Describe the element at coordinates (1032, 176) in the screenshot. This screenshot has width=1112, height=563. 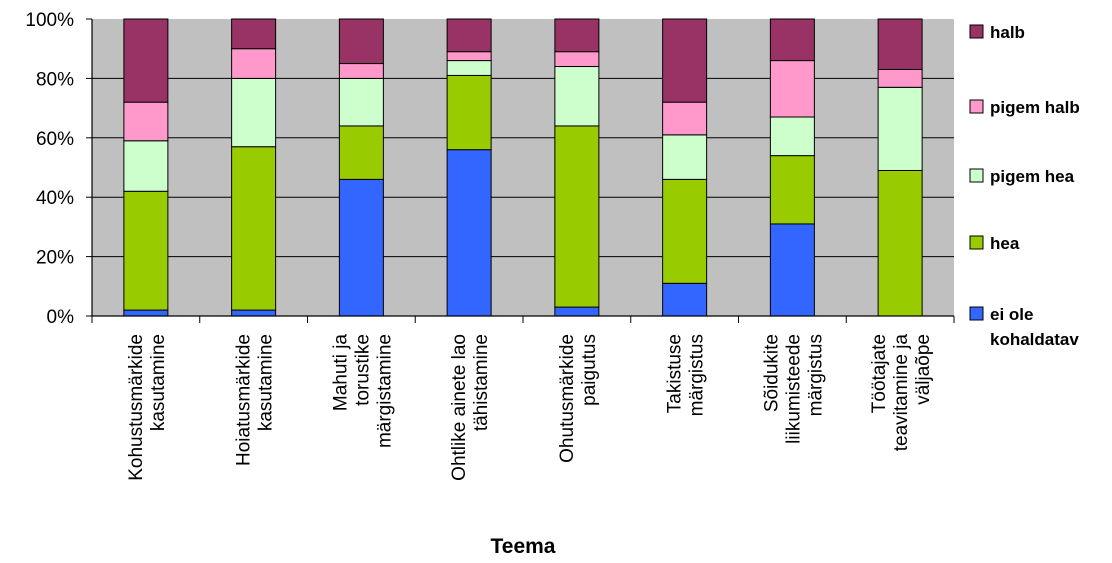
I see `legend-label: pigem hea` at that location.